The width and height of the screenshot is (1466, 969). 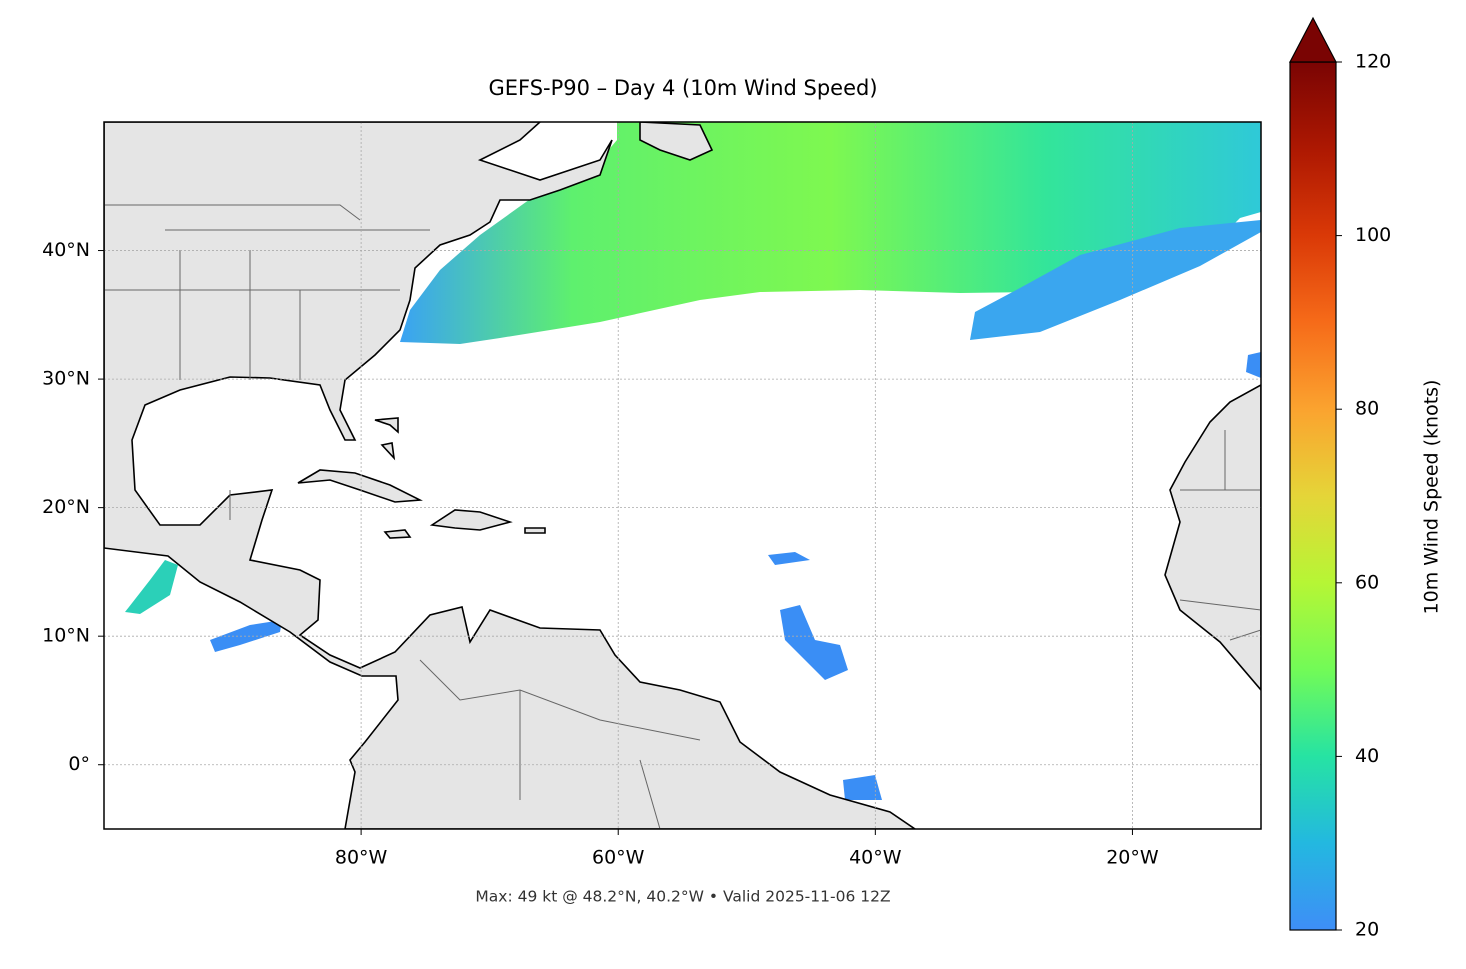 I want to click on y-tick-label: 30°N, so click(x=66, y=379).